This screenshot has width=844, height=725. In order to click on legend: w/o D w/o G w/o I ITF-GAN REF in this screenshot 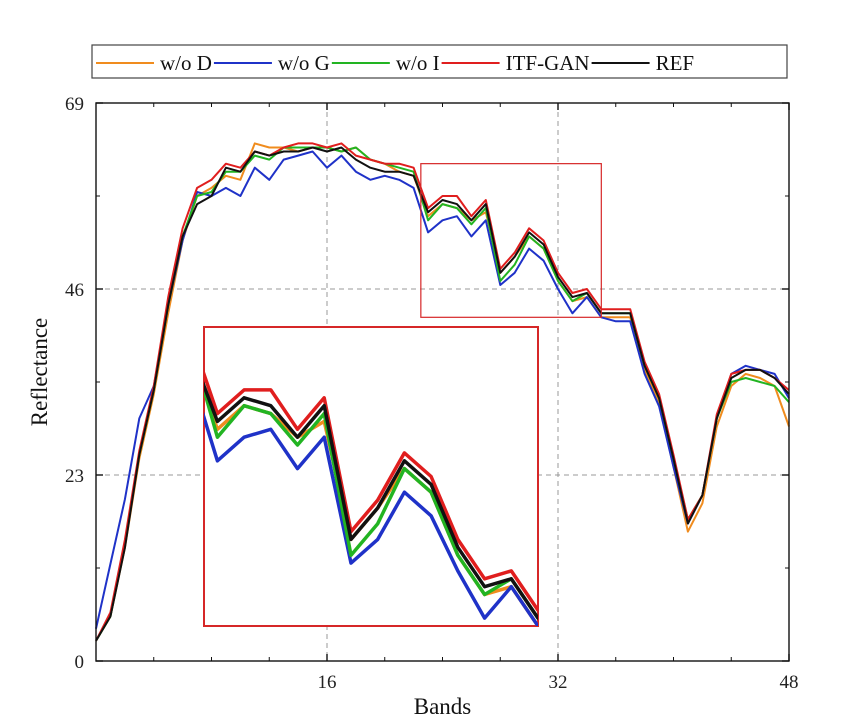, I will do `click(439, 61)`.